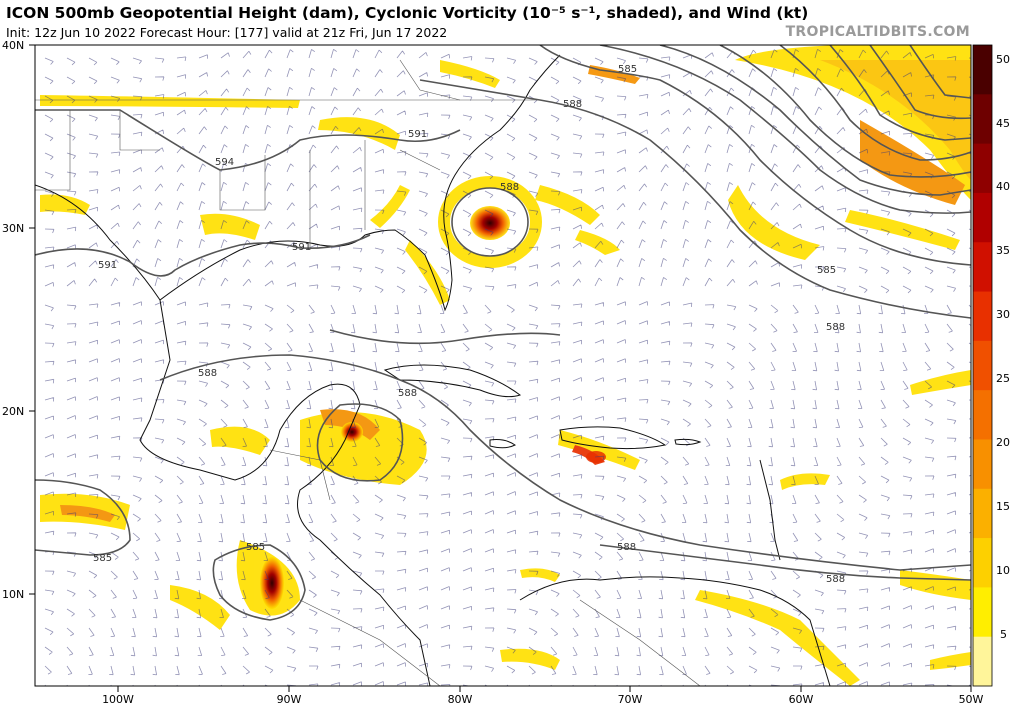 The image size is (1024, 706). Describe the element at coordinates (1003, 123) in the screenshot. I see `colorbar-label-45: 45` at that location.